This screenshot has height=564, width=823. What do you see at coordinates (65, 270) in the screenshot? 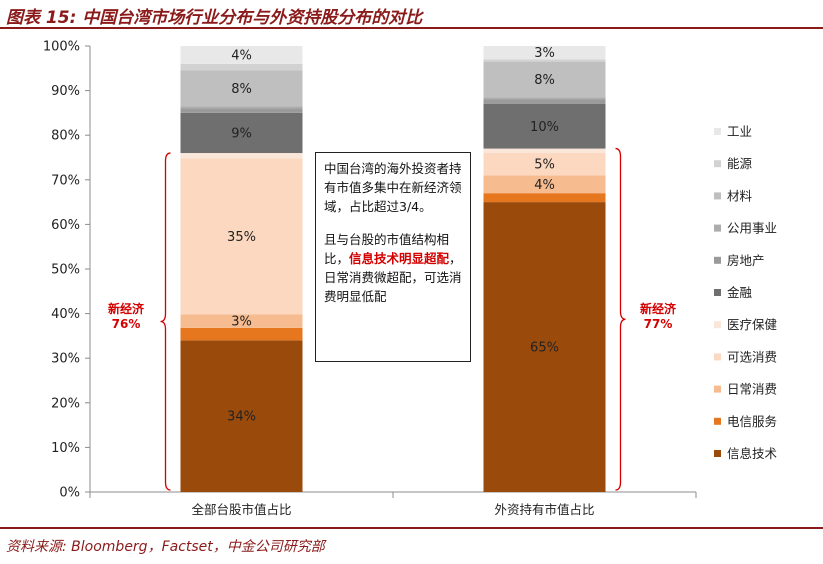
I see `y-tick-label: 50%` at bounding box center [65, 270].